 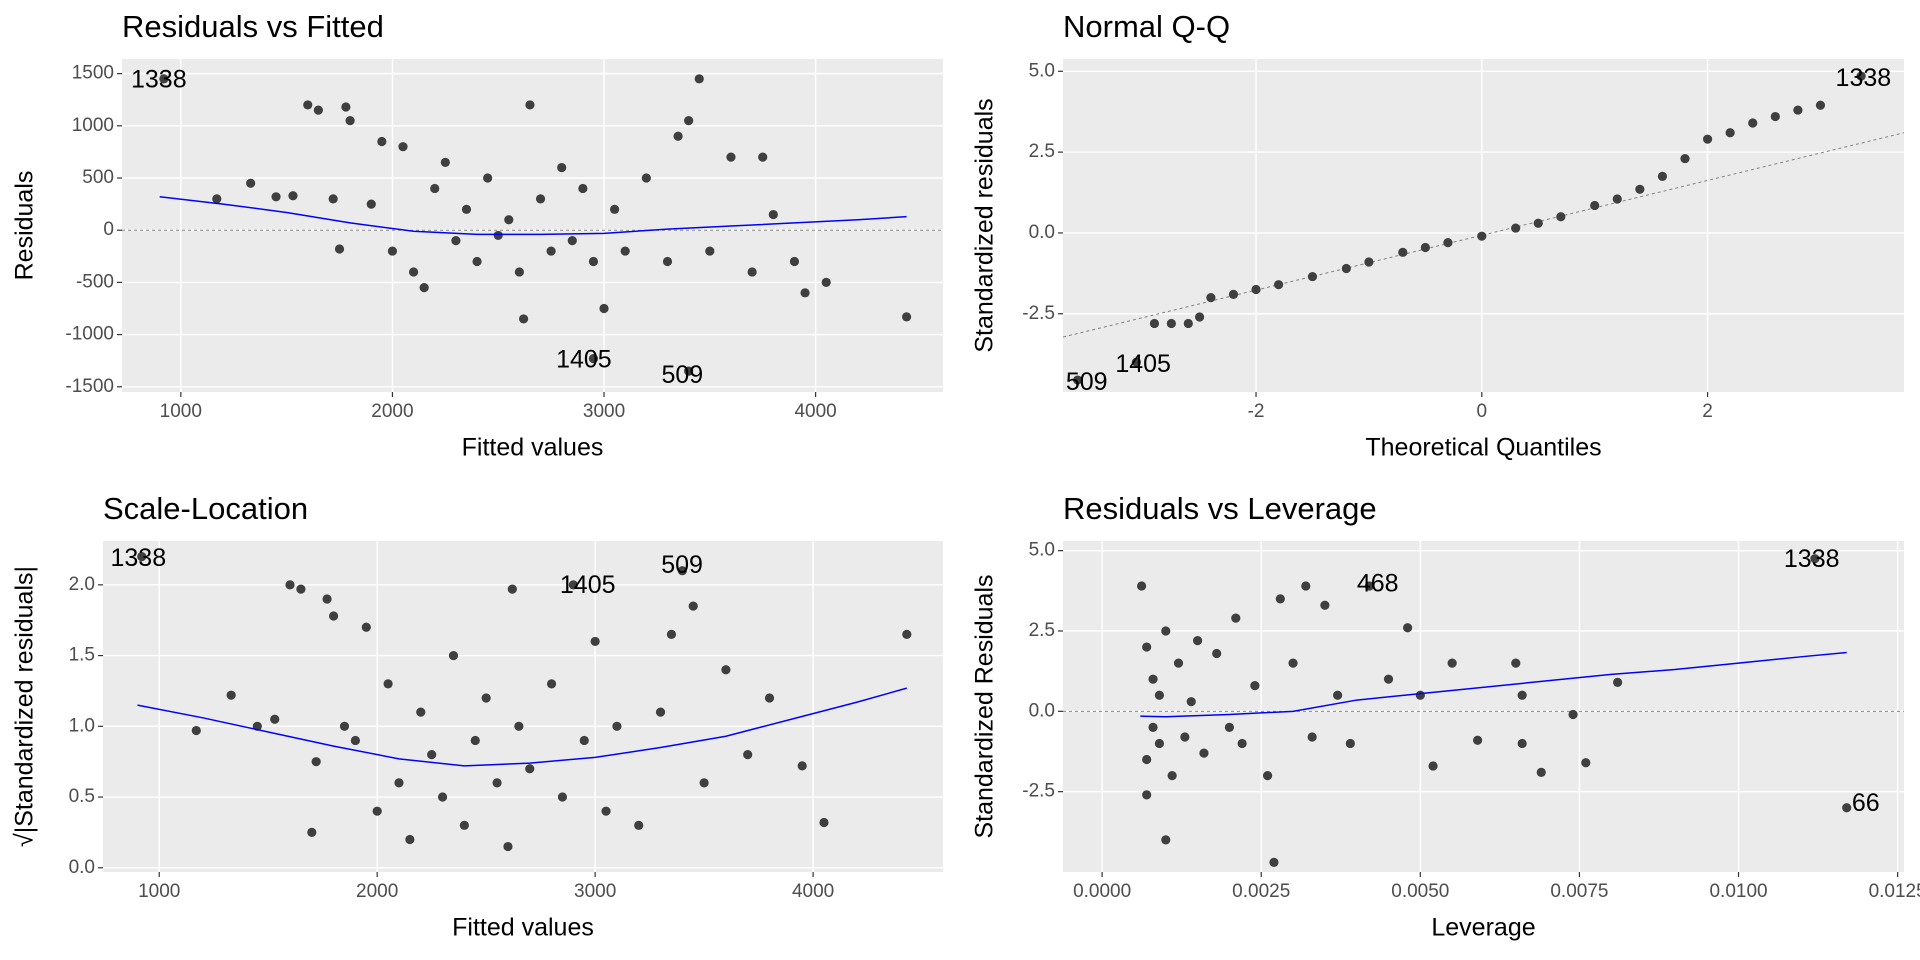 I want to click on x-tick-label: 3000, so click(x=604, y=411).